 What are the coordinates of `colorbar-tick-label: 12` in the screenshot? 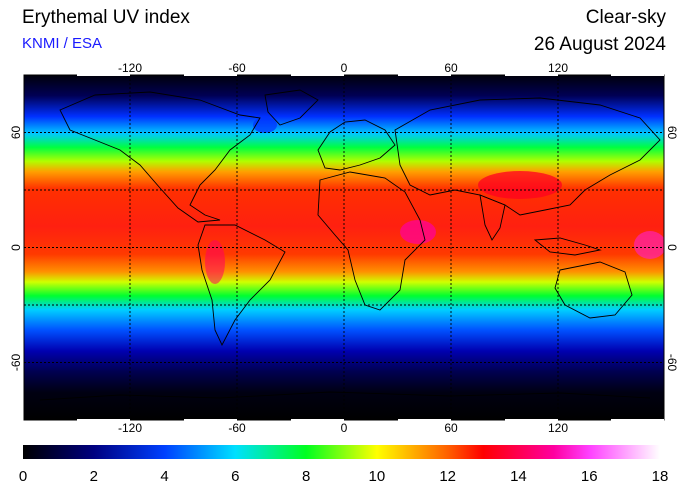 It's located at (447, 476).